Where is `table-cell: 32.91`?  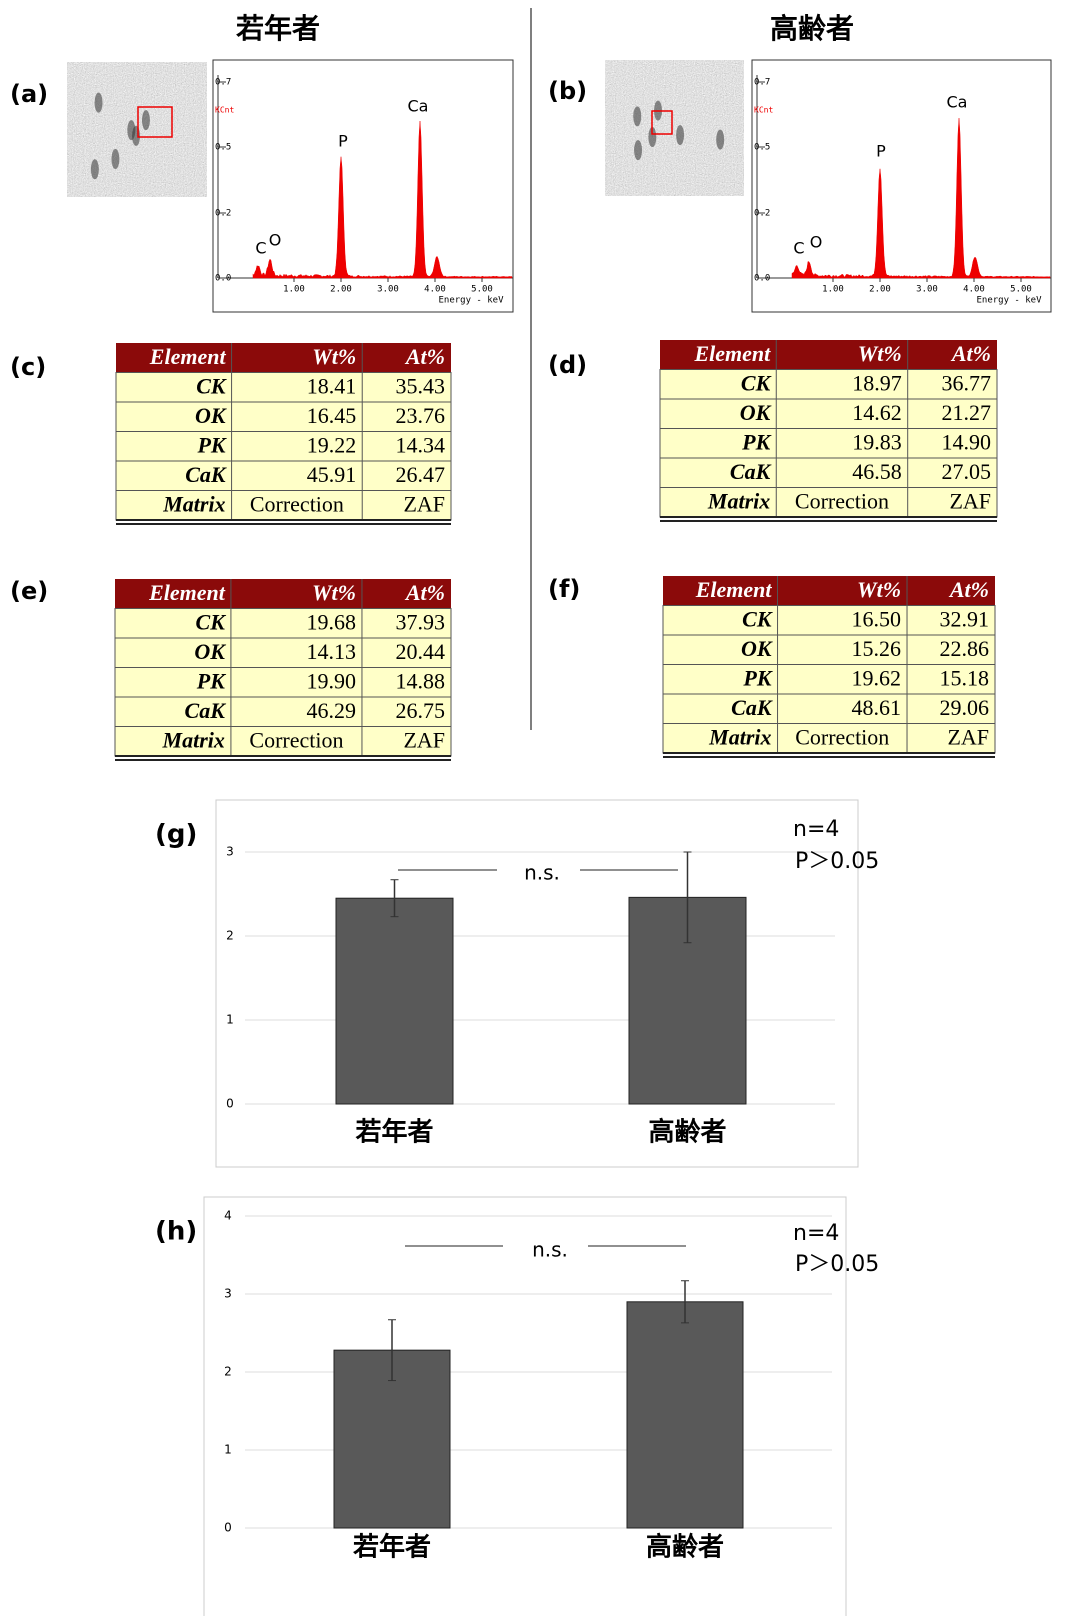
table-cell: 32.91 is located at coordinates (965, 618).